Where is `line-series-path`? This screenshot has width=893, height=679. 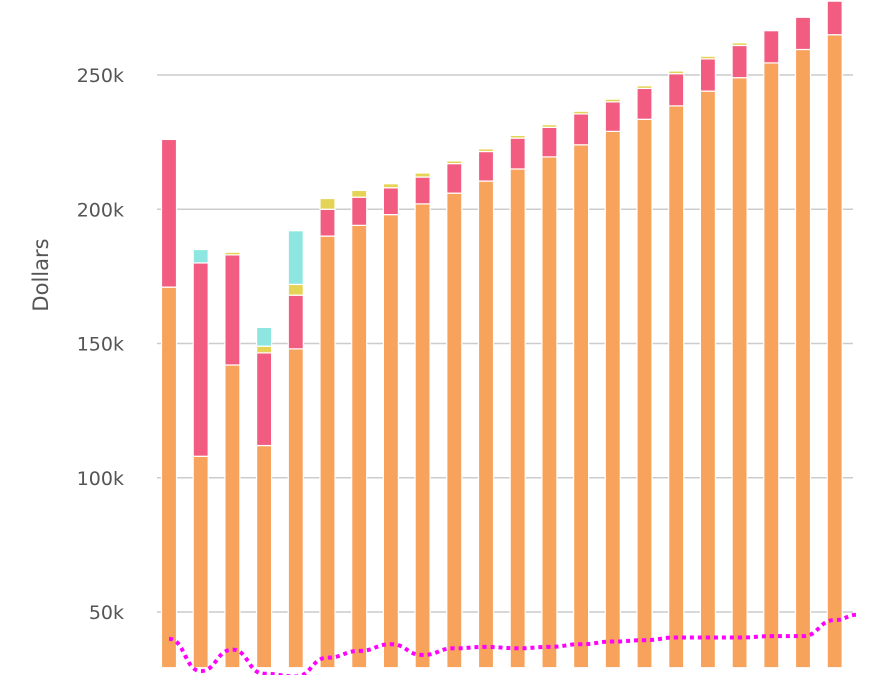 line-series-path is located at coordinates (513, 643).